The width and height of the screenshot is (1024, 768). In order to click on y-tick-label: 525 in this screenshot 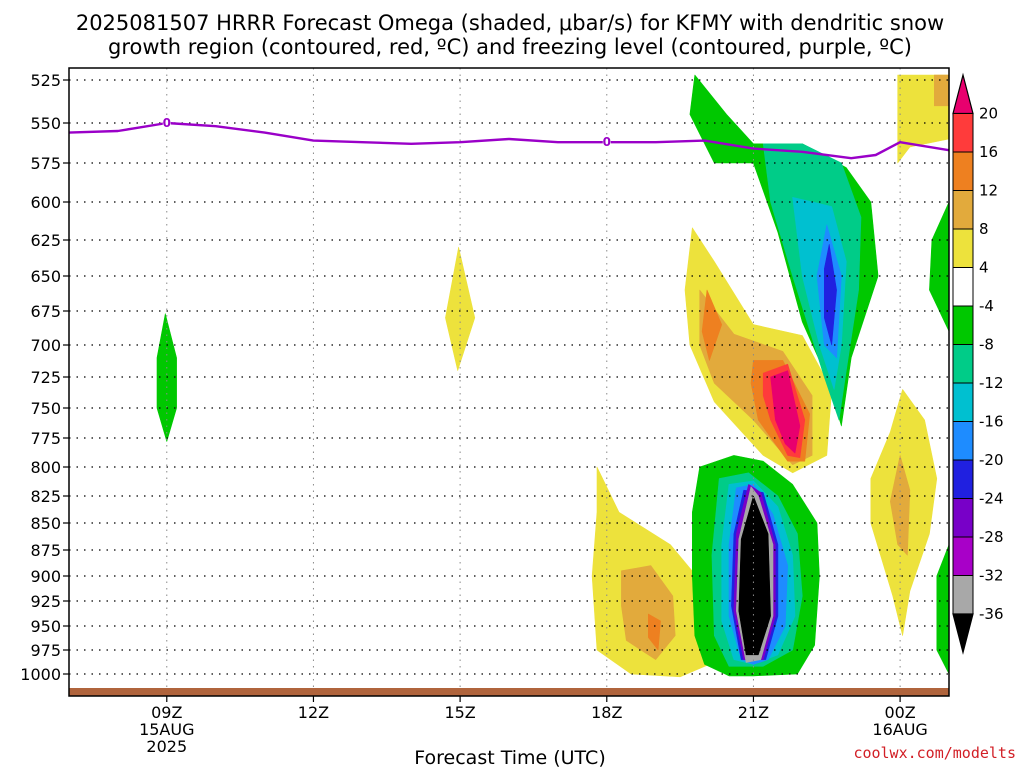, I will do `click(45, 80)`.